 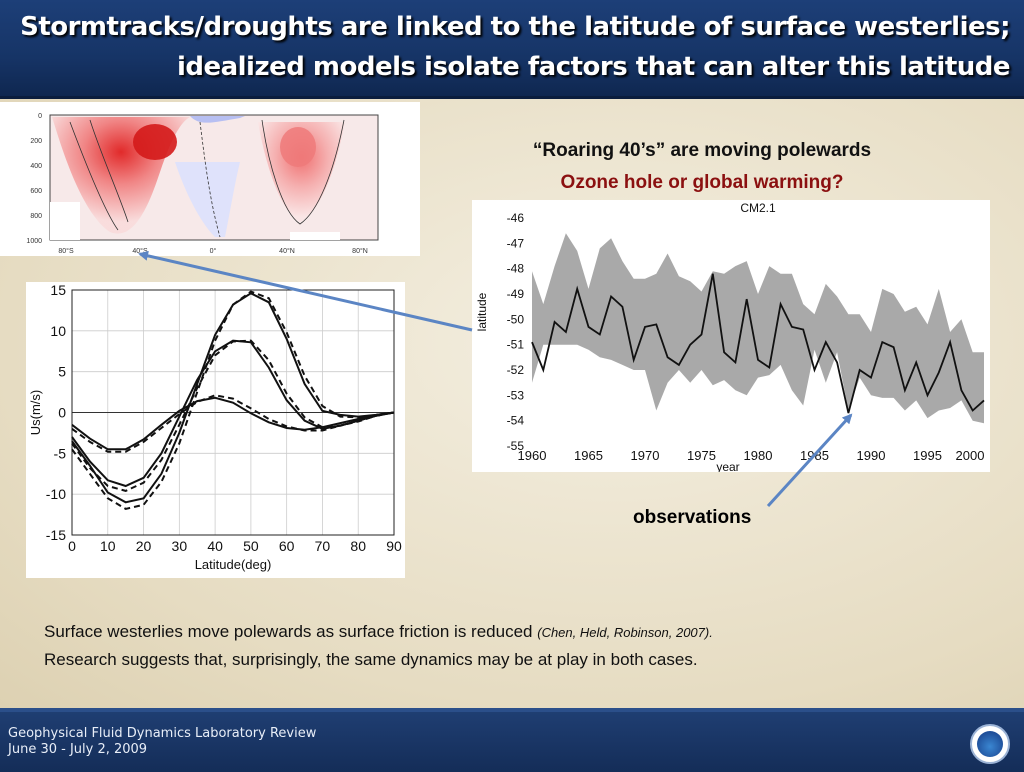 I want to click on noaa-logo, so click(x=990, y=744).